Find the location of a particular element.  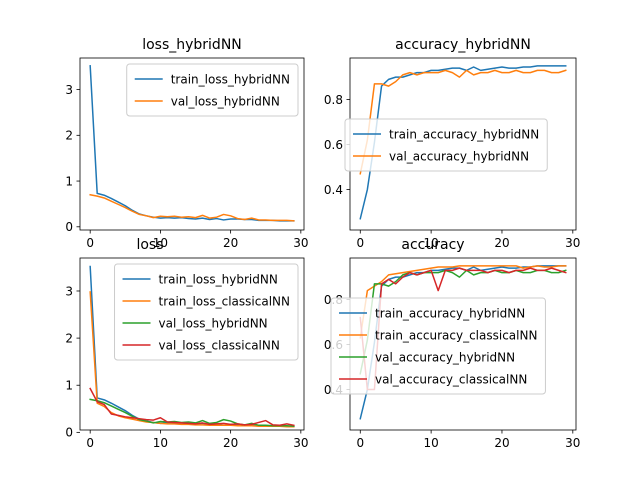

series-line-train_loss_classicalNN is located at coordinates (192, 359).